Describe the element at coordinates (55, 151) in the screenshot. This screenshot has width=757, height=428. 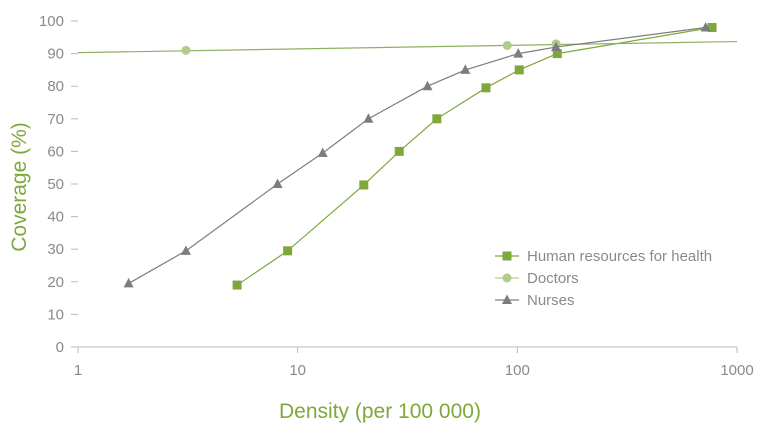
I see `y-tick-label: 60` at that location.